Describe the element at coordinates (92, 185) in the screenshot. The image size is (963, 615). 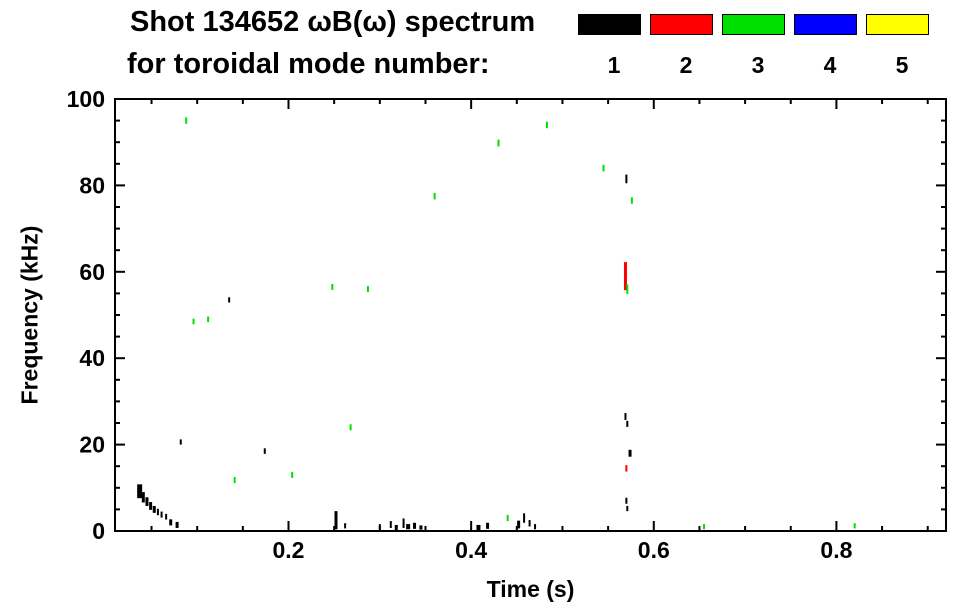
I see `y-tick-label: 80` at that location.